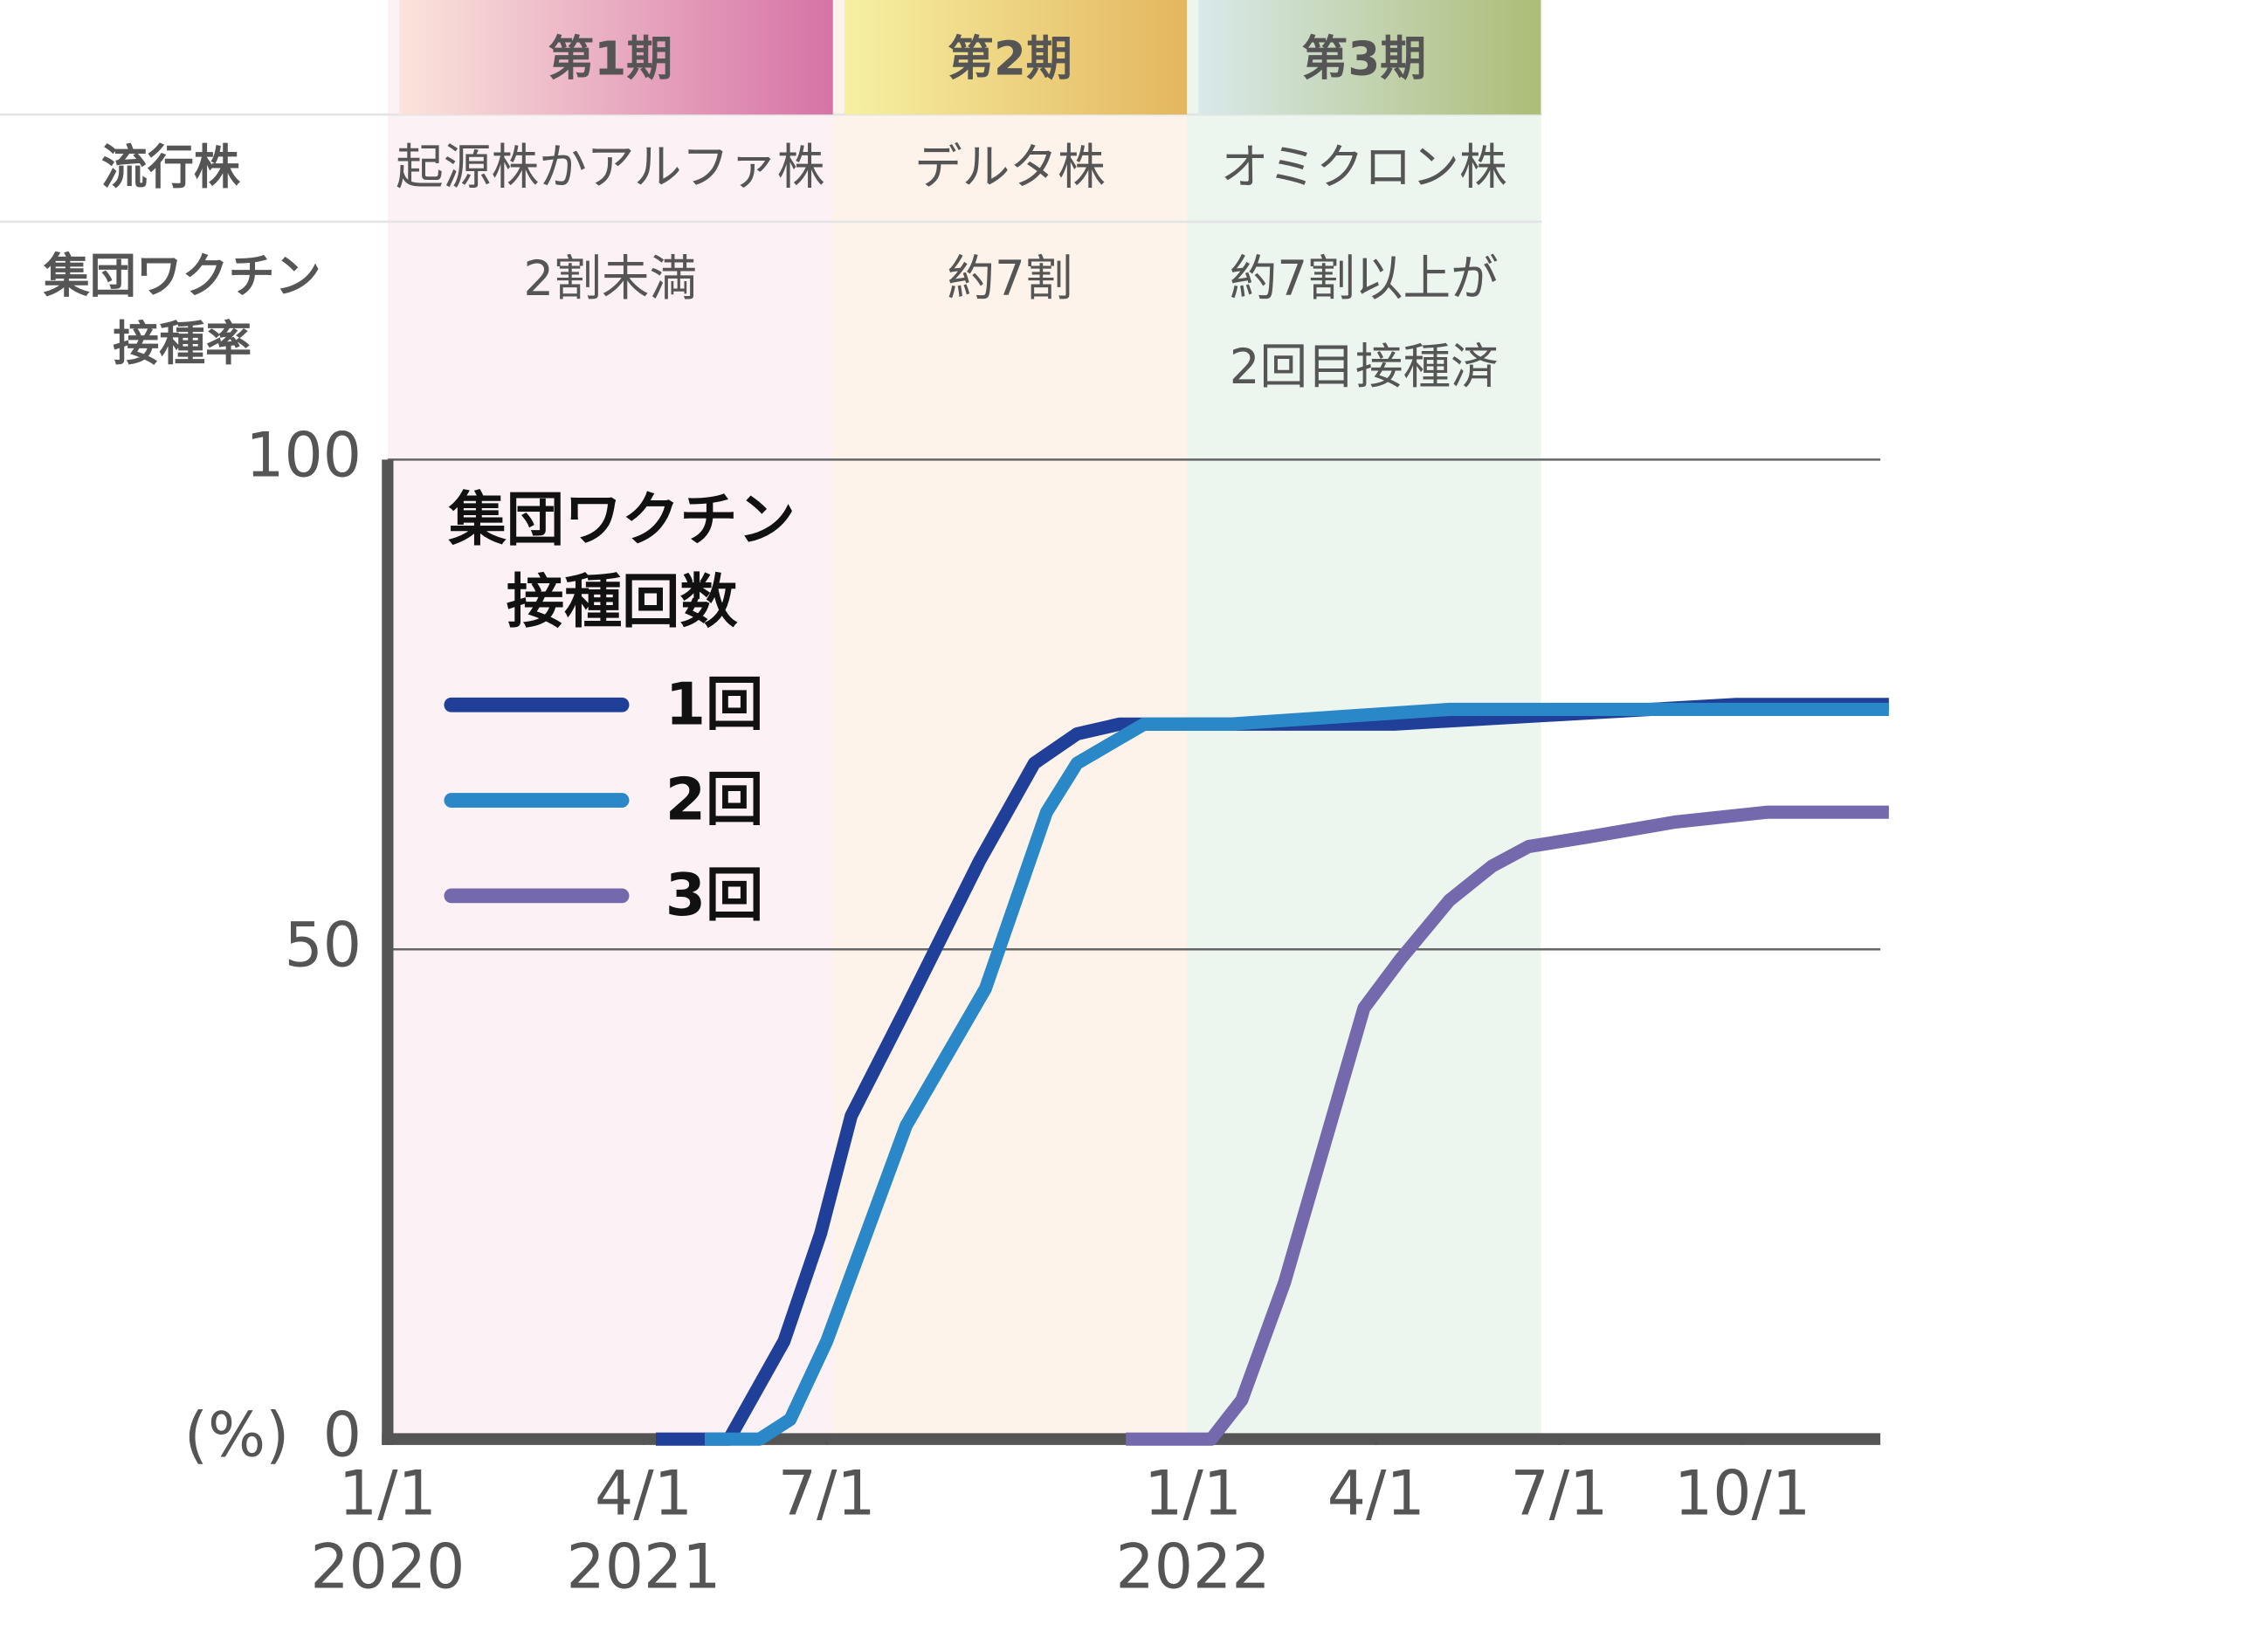 This screenshot has height=1652, width=2268. Describe the element at coordinates (714, 799) in the screenshot. I see `legend-label: 2回` at that location.